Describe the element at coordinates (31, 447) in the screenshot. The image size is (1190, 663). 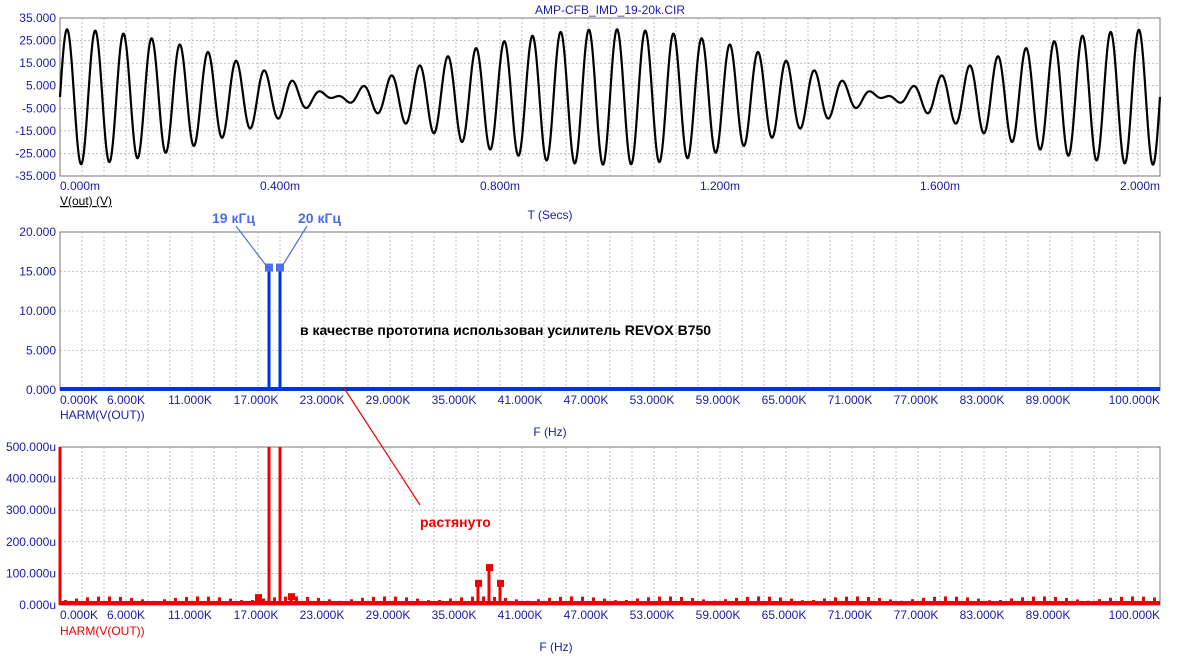
I see `y-tick-label: 500.000u` at that location.